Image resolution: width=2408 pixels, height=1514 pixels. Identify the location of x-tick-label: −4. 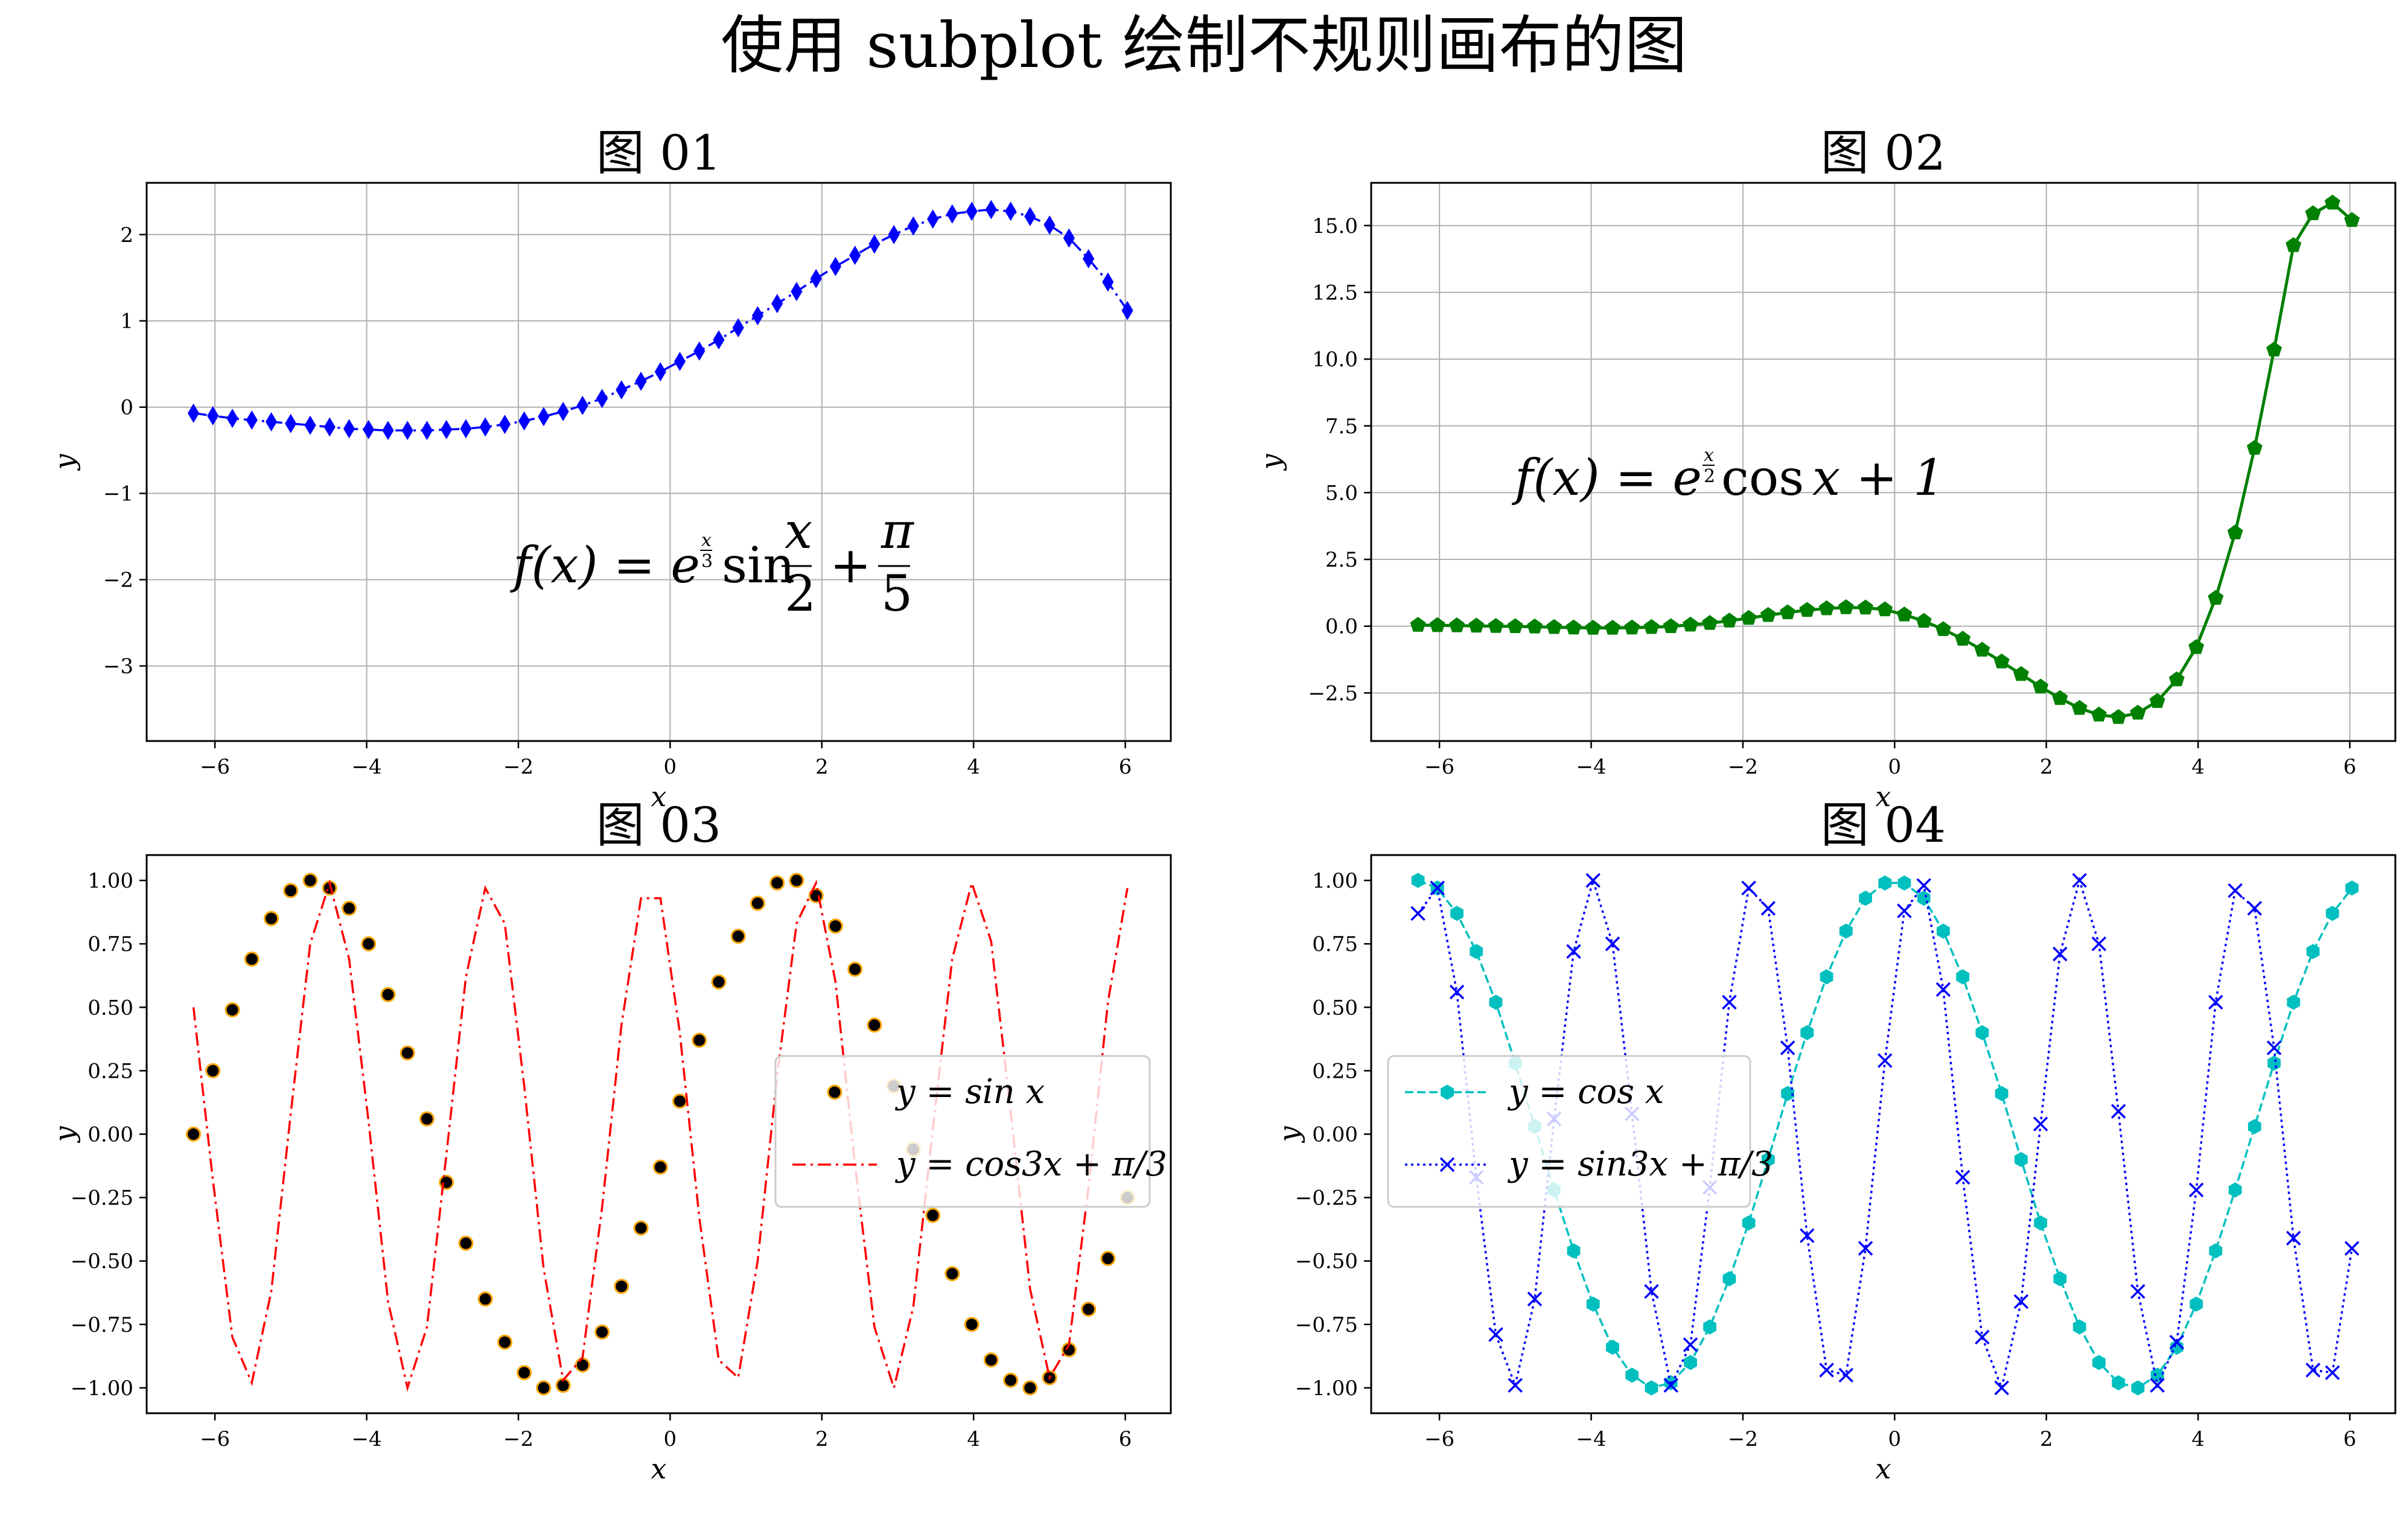
(1591, 767).